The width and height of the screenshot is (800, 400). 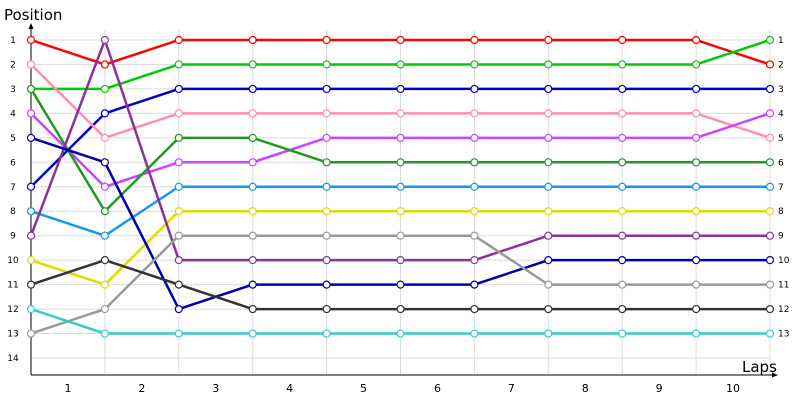 What do you see at coordinates (781, 90) in the screenshot?
I see `end-position-label: 3` at bounding box center [781, 90].